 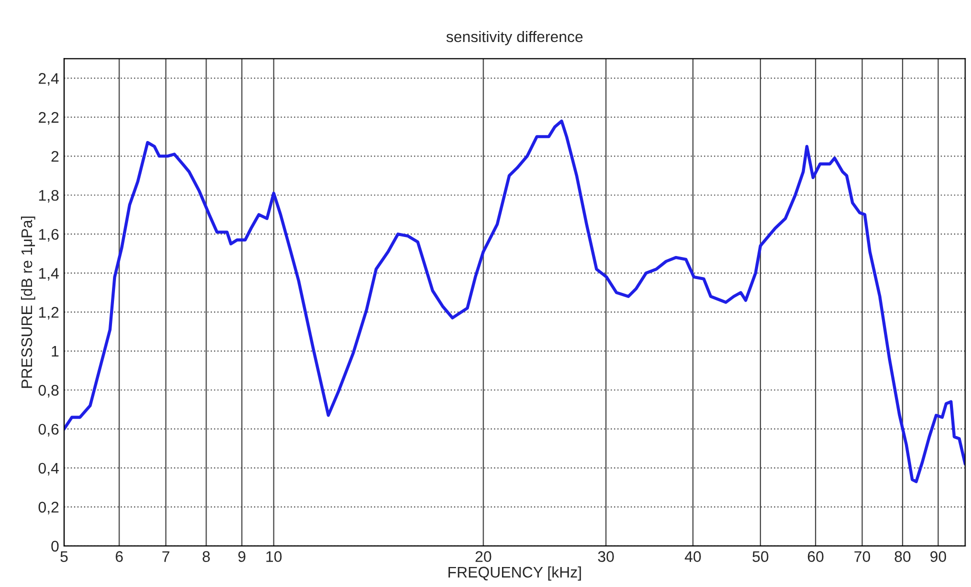 What do you see at coordinates (862, 556) in the screenshot?
I see `x-tick-label: 70` at bounding box center [862, 556].